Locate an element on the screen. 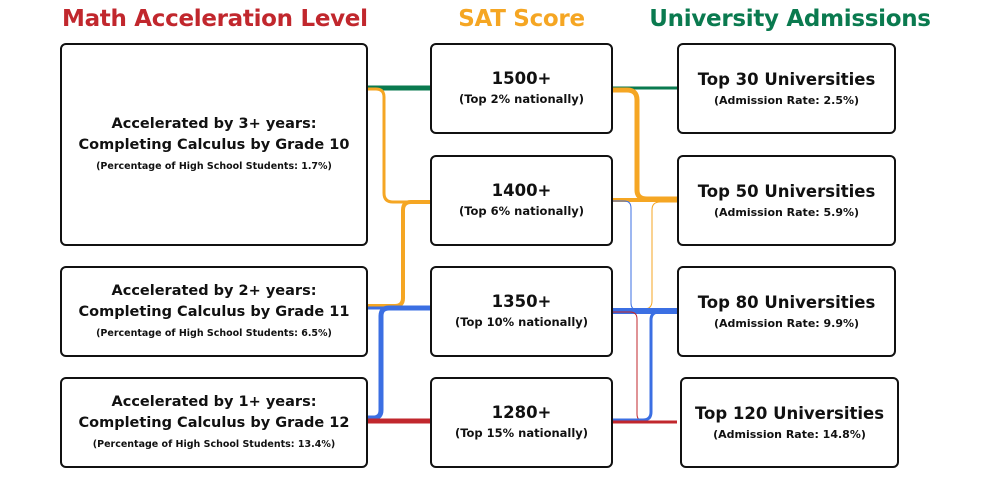 The image size is (1000, 480). sat-score: 1400+ is located at coordinates (521, 190).